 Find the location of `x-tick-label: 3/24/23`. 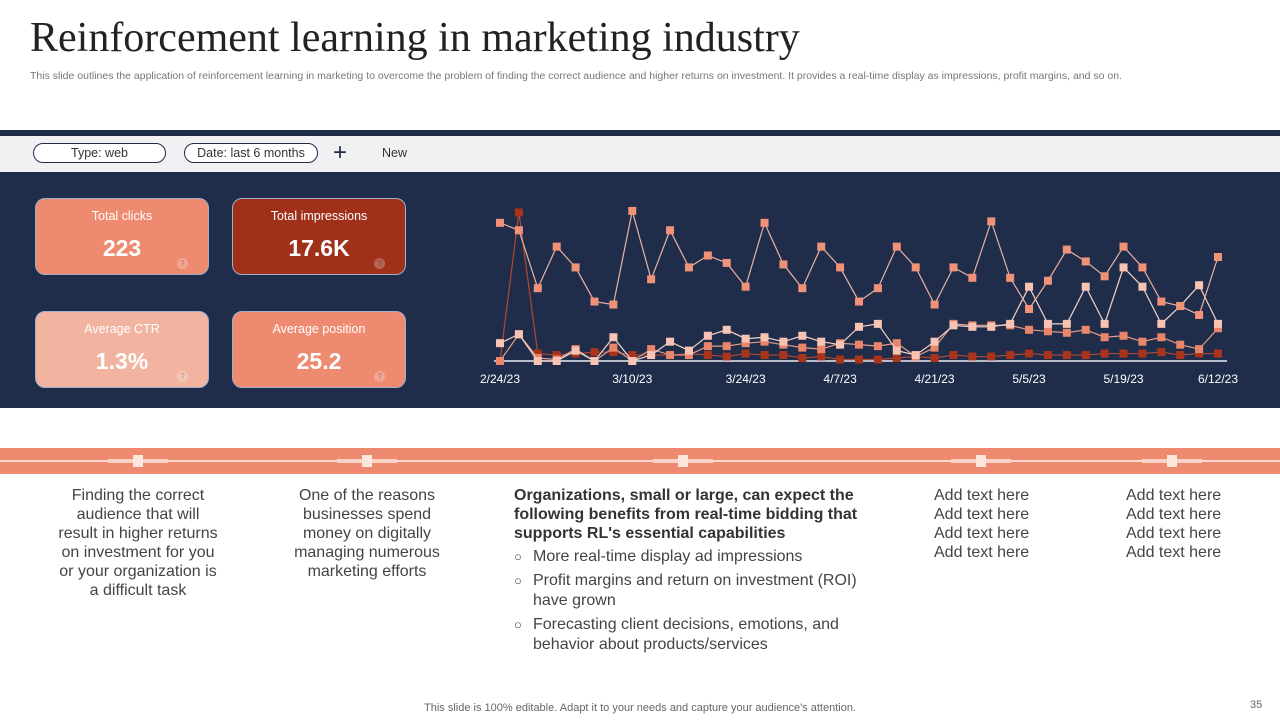

x-tick-label: 3/24/23 is located at coordinates (746, 379).